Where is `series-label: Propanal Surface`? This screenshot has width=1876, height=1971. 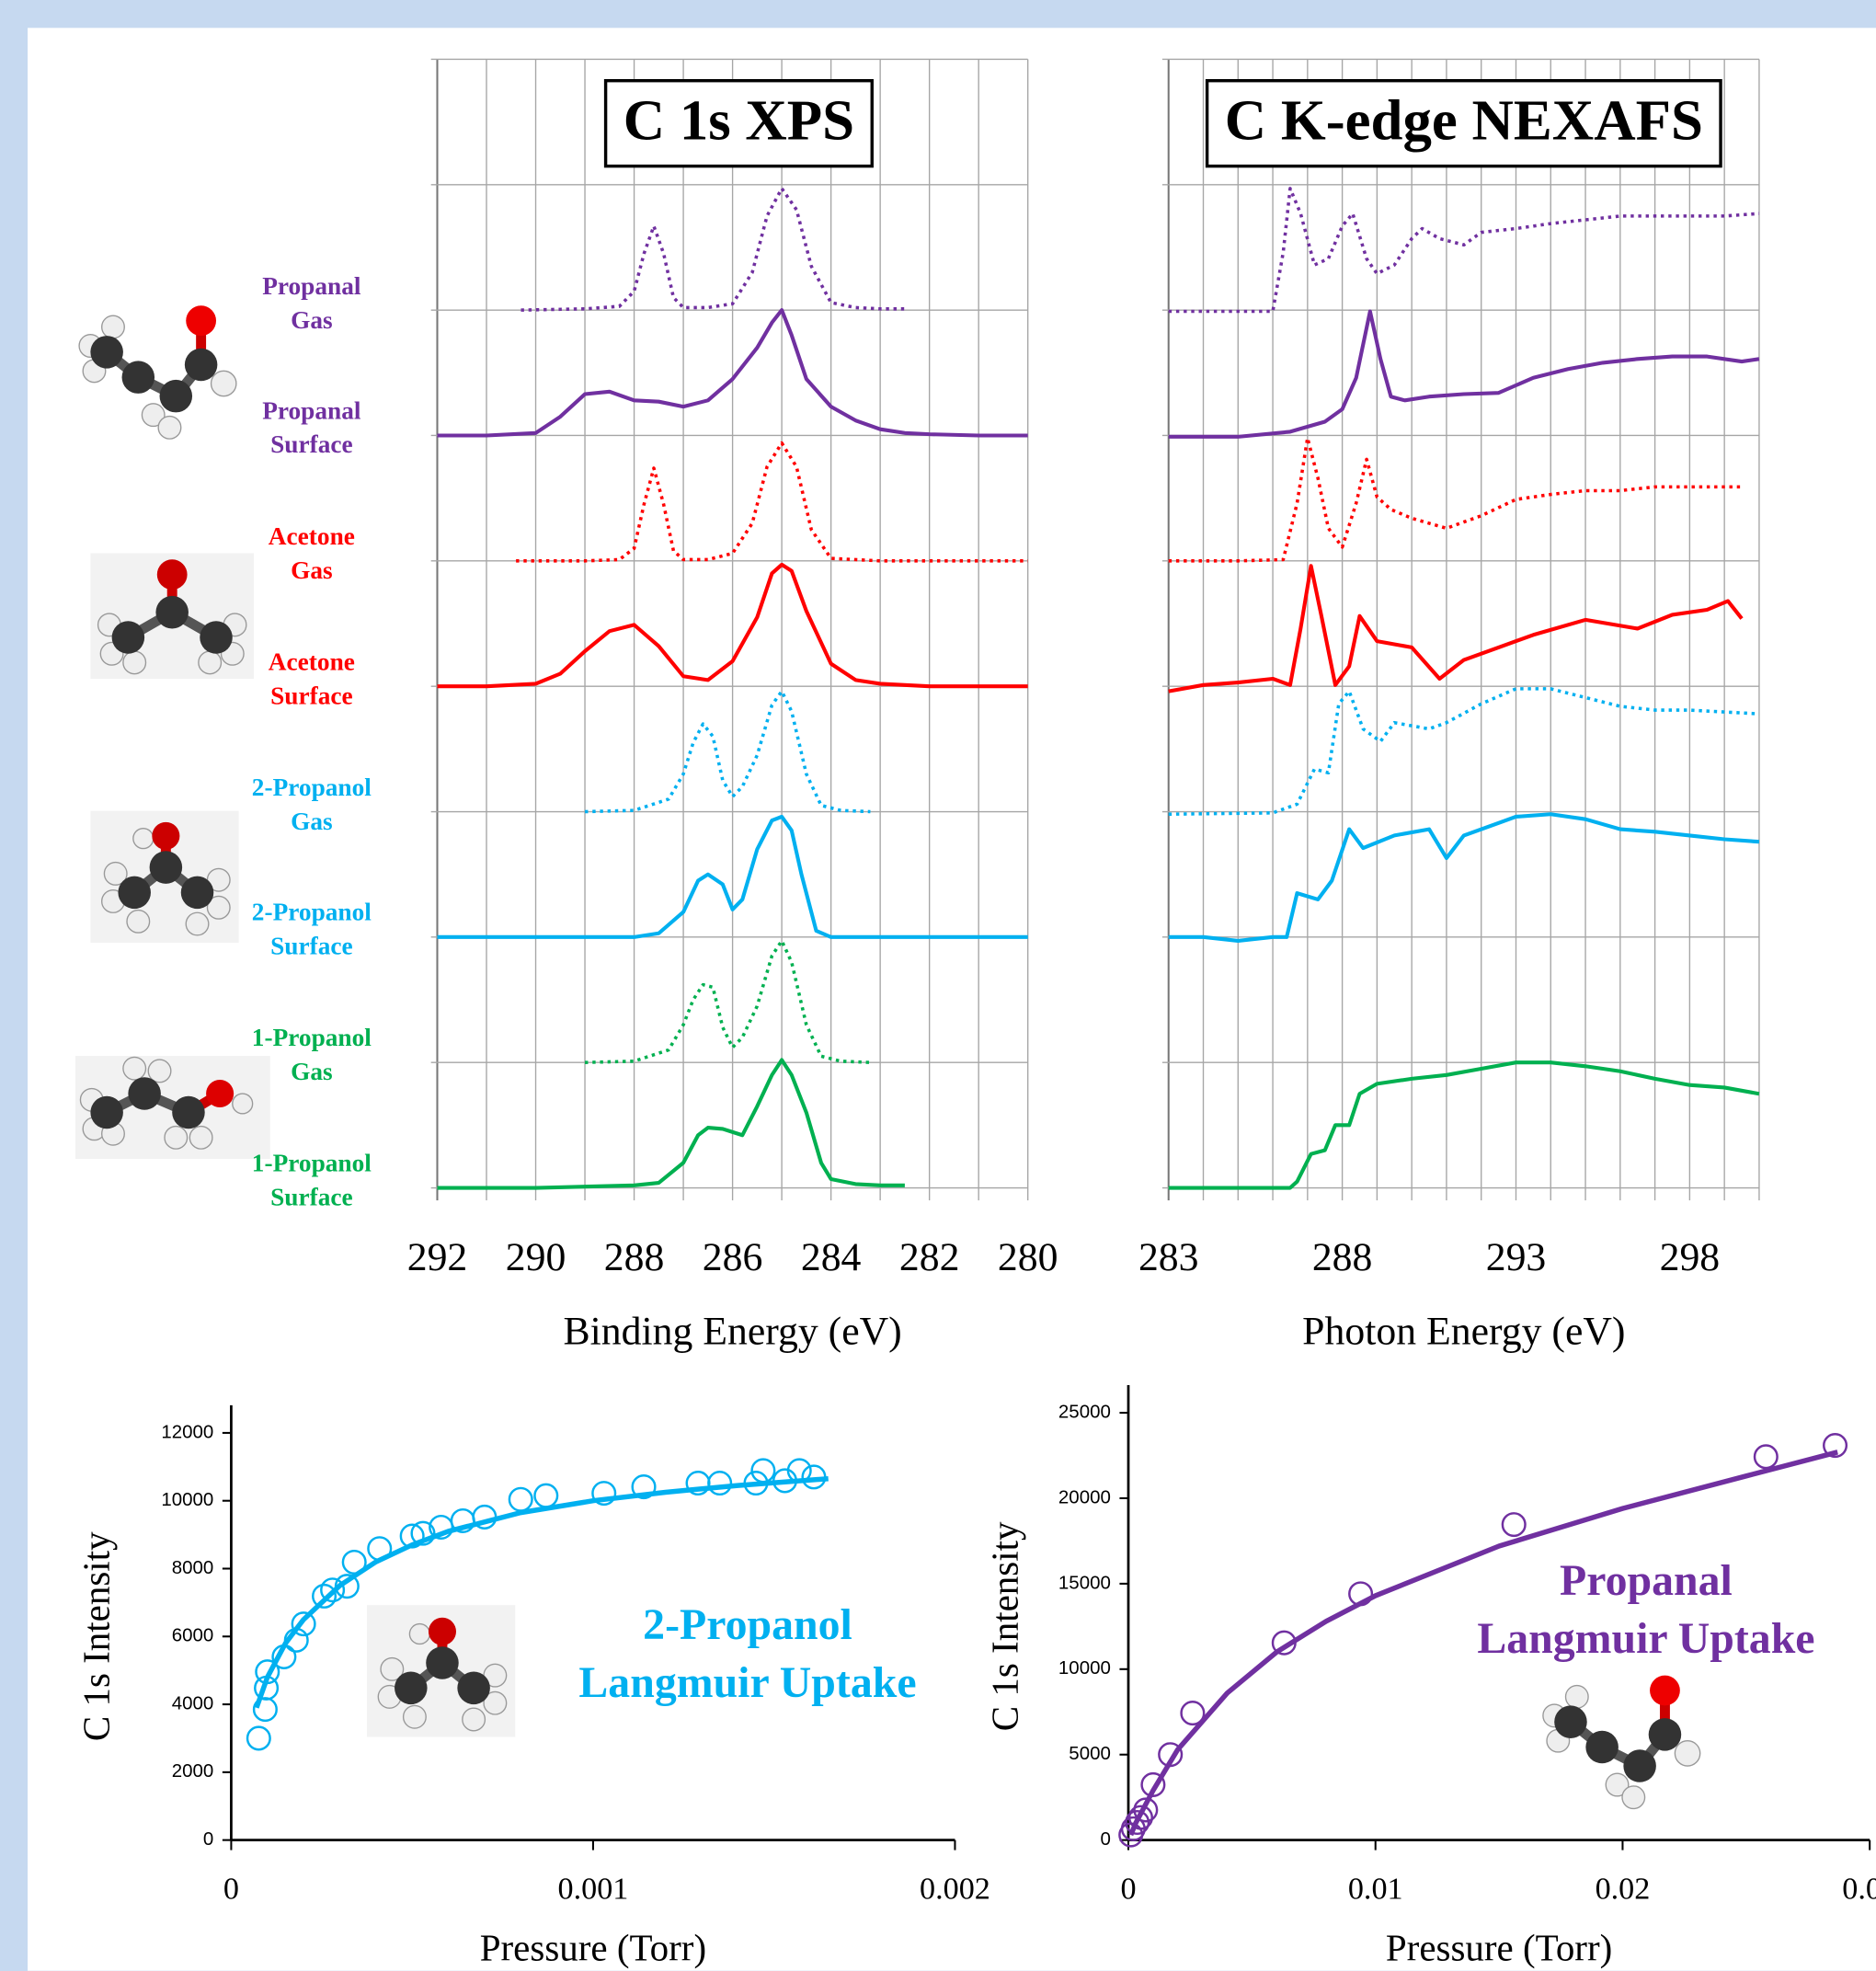
series-label: Propanal Surface is located at coordinates (311, 429).